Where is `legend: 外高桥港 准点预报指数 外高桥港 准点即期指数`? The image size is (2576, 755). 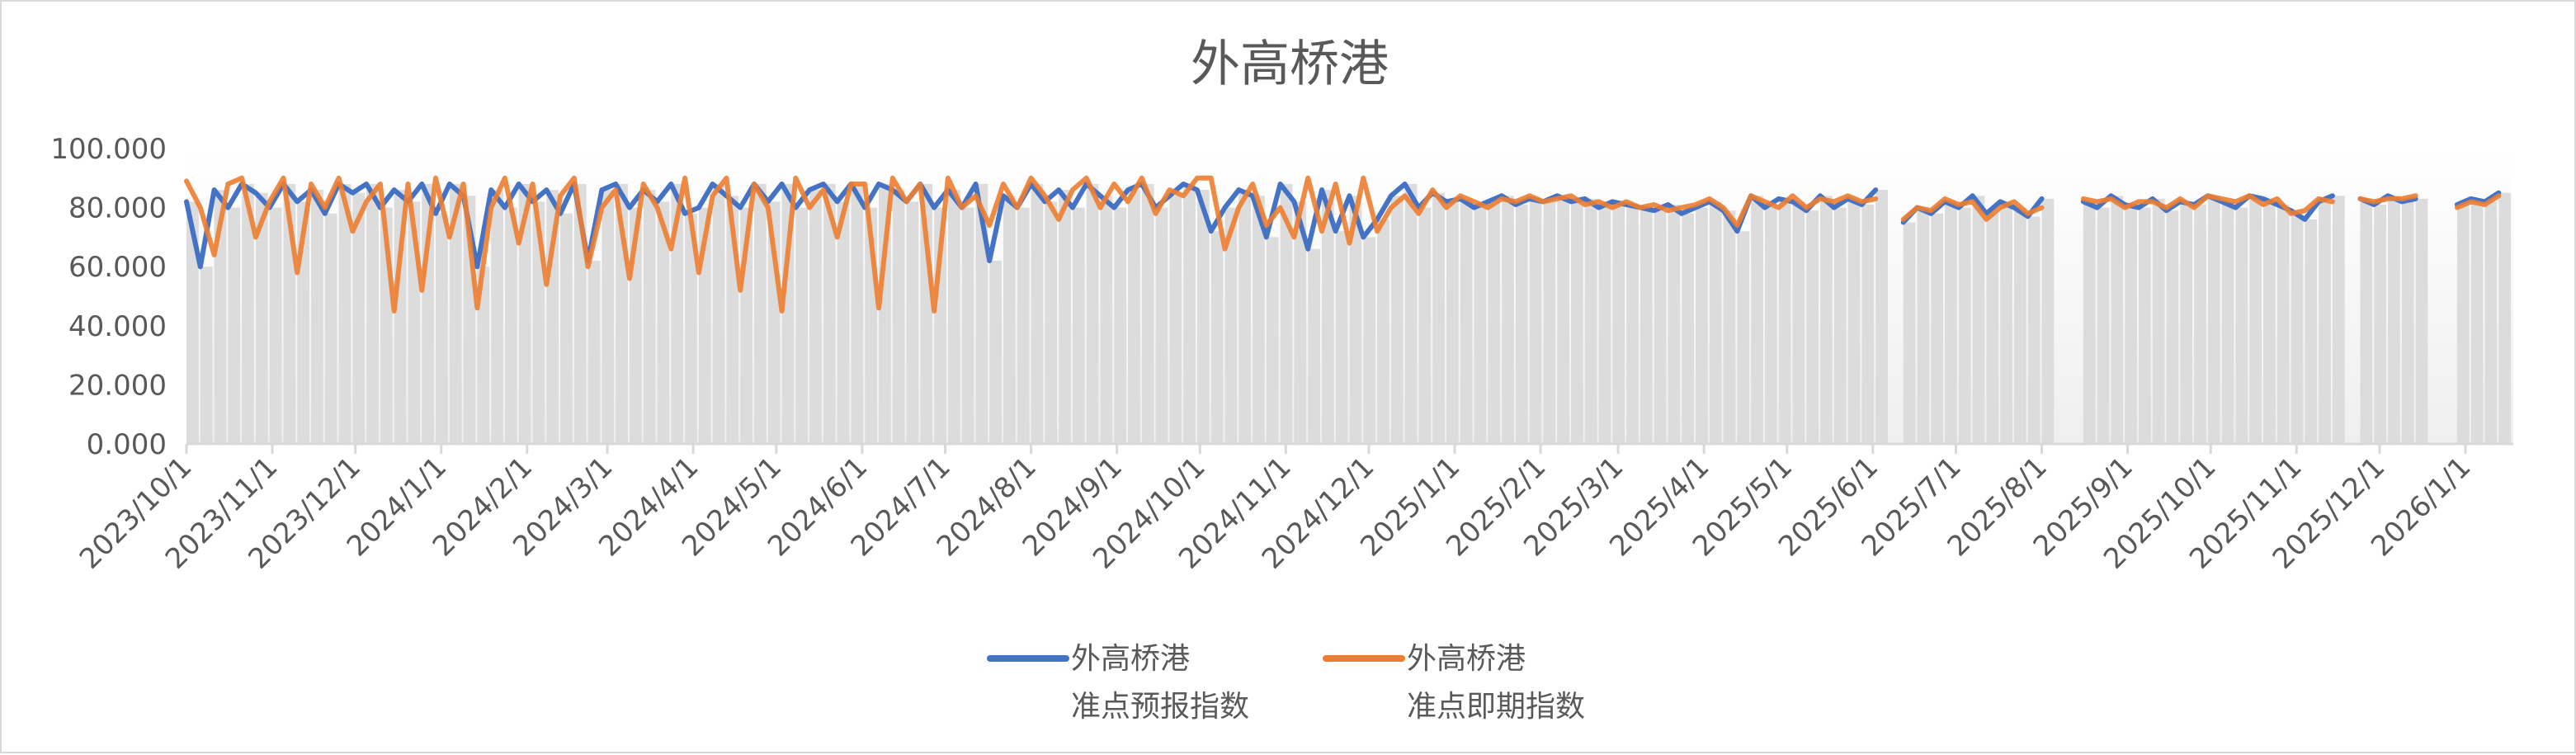 legend: 外高桥港 准点预报指数 外高桥港 准点即期指数 is located at coordinates (1287, 683).